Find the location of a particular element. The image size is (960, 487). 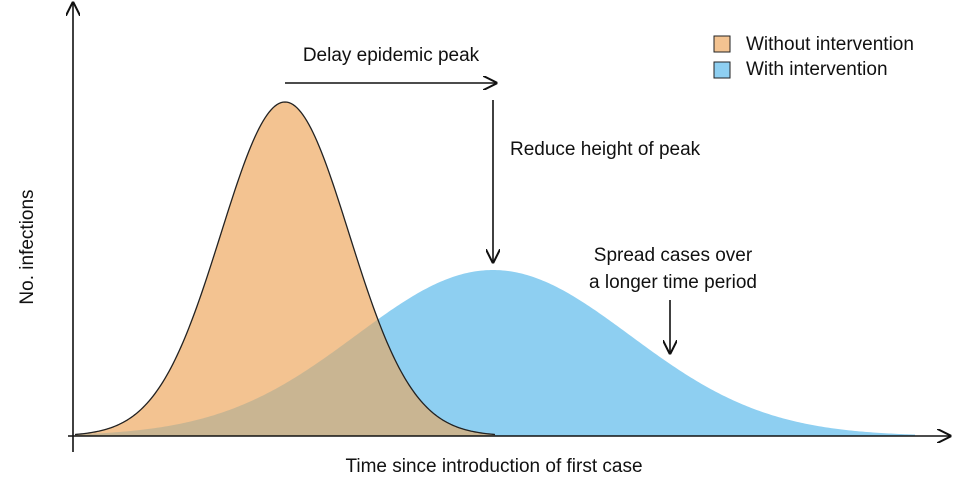

y-axis-label: No. infections is located at coordinates (27, 246).